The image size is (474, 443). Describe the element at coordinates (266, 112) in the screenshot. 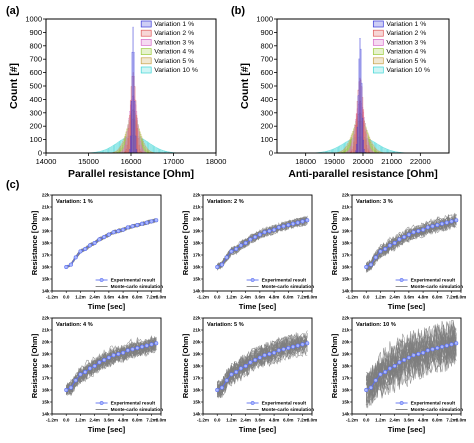

I see `y-tick-label: 300` at that location.